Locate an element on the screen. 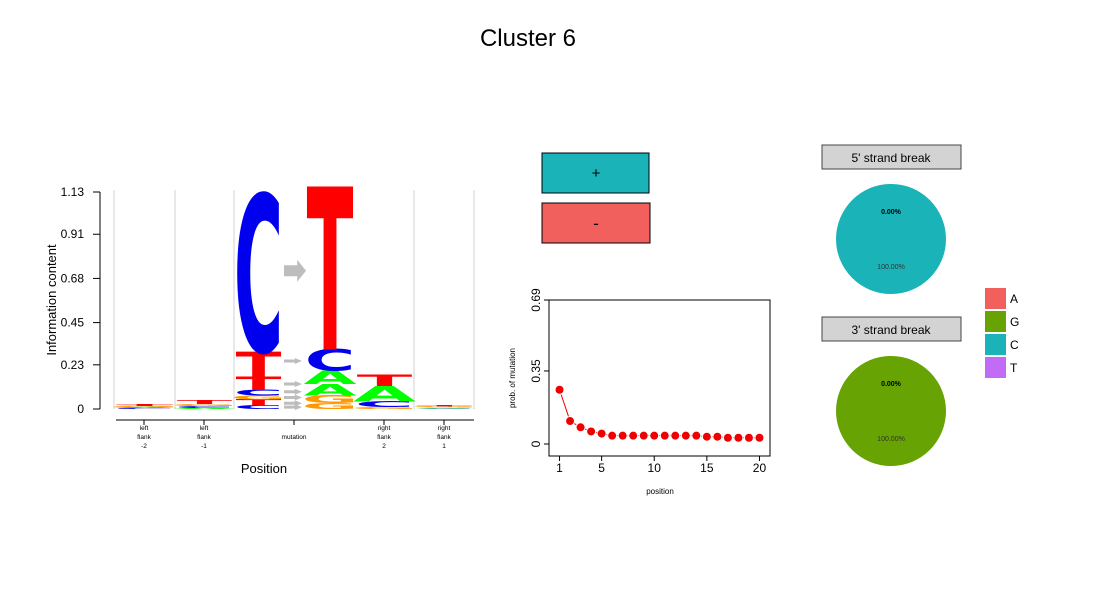 The width and height of the screenshot is (1100, 600). five-prime-slice-label-large: 100.00% is located at coordinates (891, 267).